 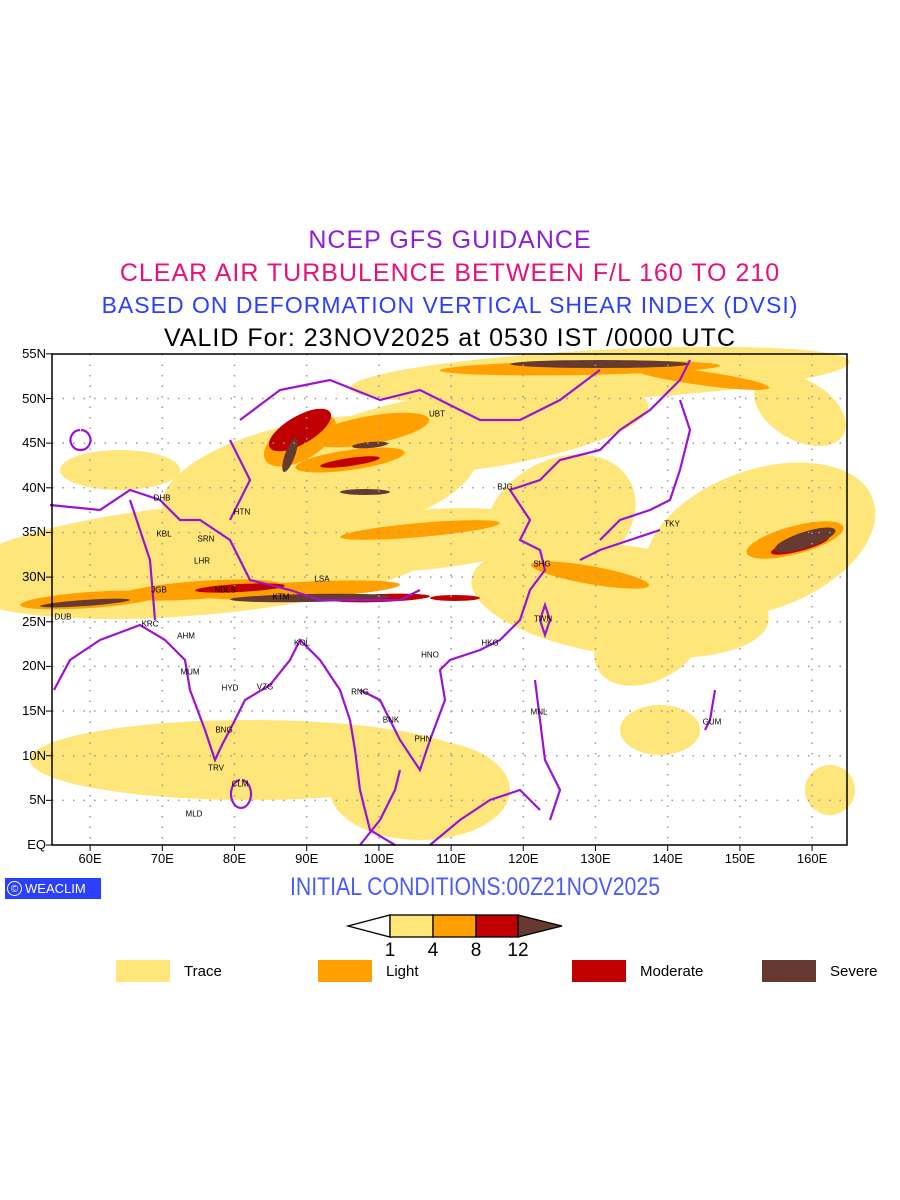 I want to click on city-label: HNO, so click(x=430, y=655).